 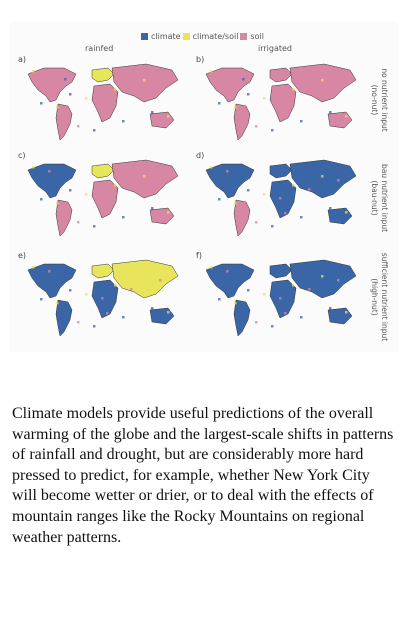 I want to click on world-map-f, so click(x=281, y=298).